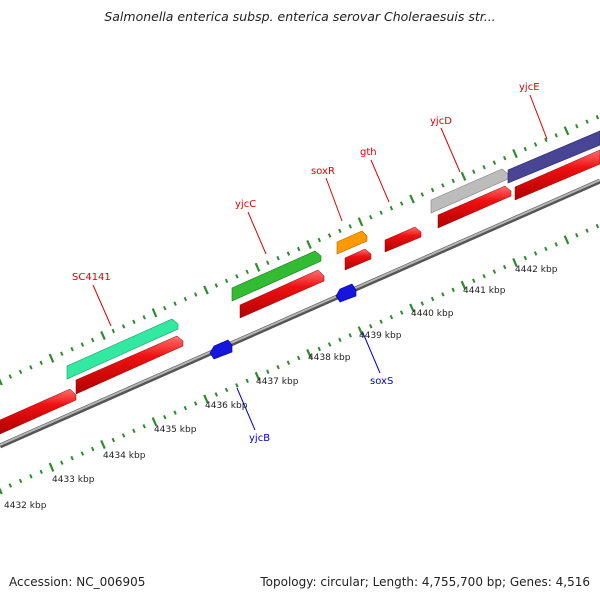  What do you see at coordinates (381, 381) in the screenshot?
I see `label-soxs: soxS` at bounding box center [381, 381].